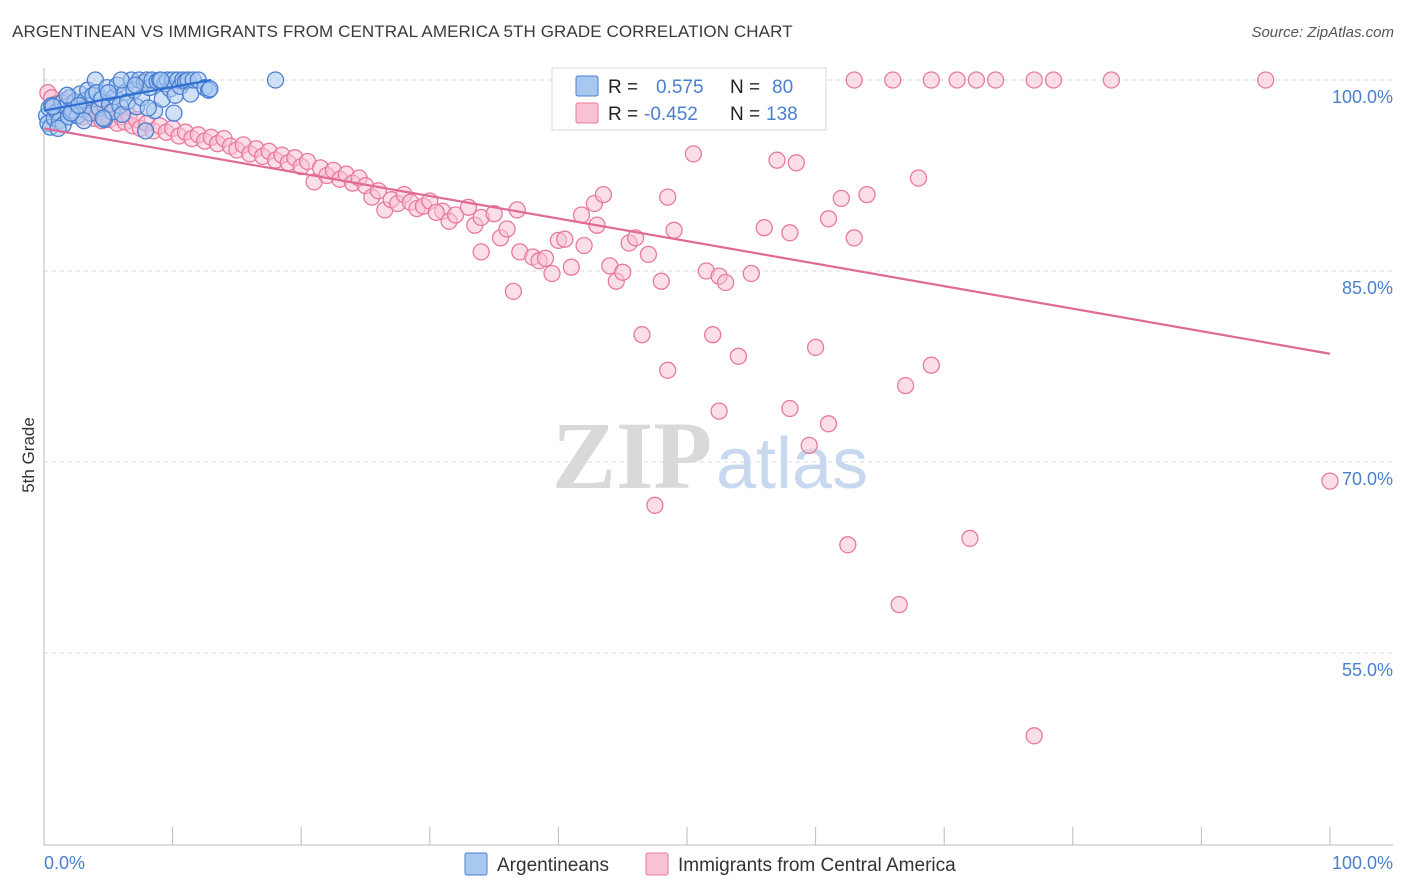  Describe the element at coordinates (792, 464) in the screenshot. I see `watermark-atlas: atlas` at that location.